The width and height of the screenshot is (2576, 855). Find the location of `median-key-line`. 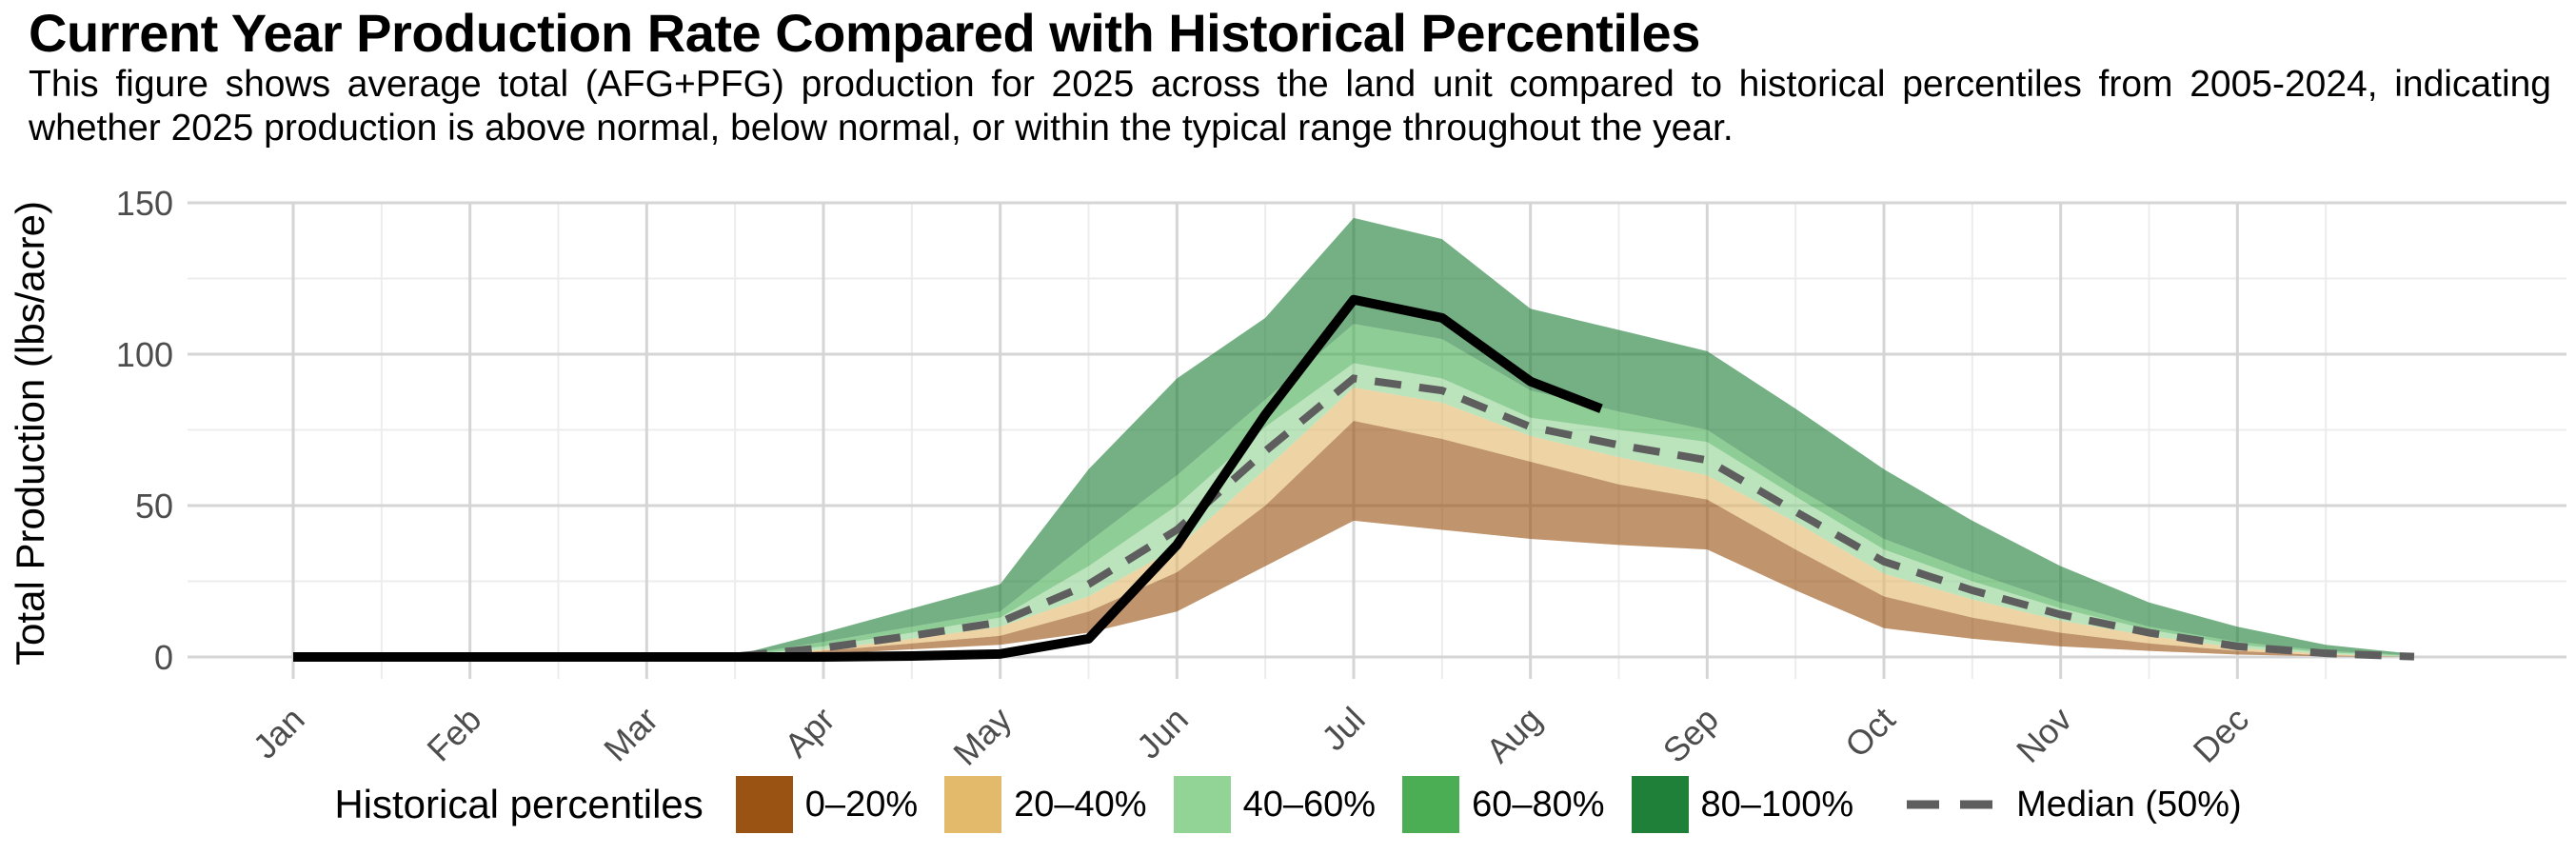

median-key-line is located at coordinates (1958, 804).